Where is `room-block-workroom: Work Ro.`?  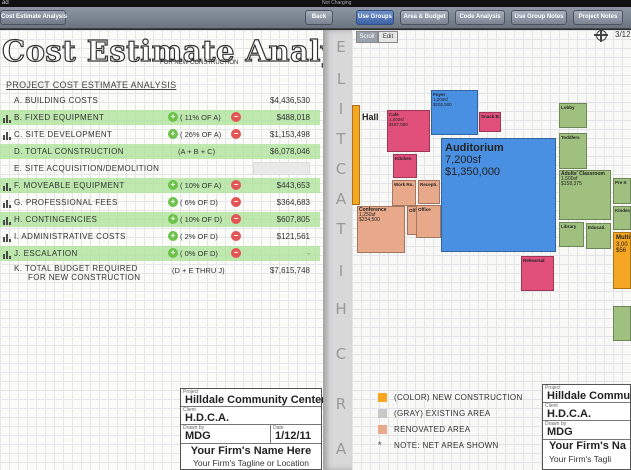 room-block-workroom: Work Ro. is located at coordinates (404, 193).